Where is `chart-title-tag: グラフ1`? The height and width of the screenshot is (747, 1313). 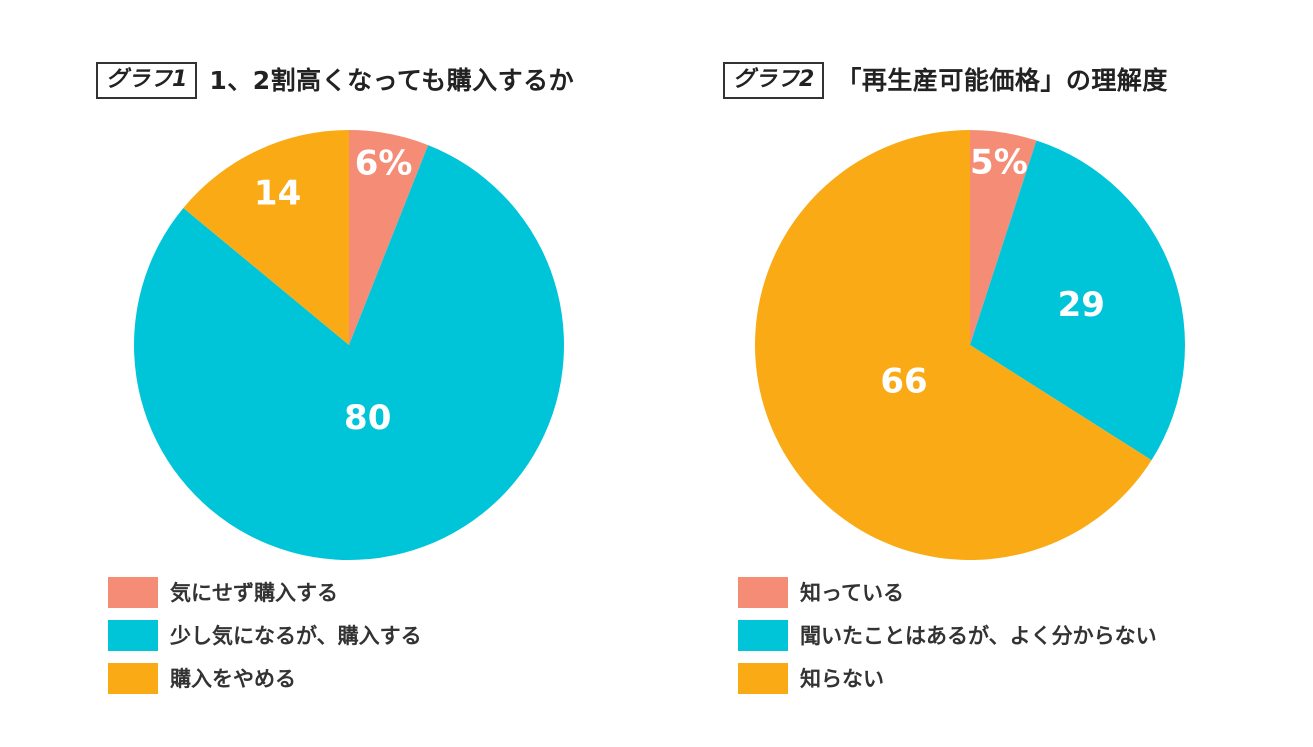 chart-title-tag: グラフ1 is located at coordinates (147, 80).